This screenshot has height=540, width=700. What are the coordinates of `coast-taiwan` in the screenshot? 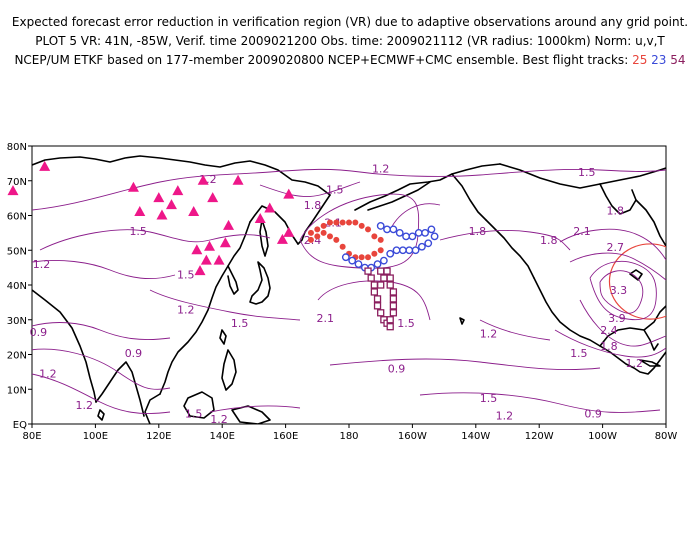 It's located at (223, 337).